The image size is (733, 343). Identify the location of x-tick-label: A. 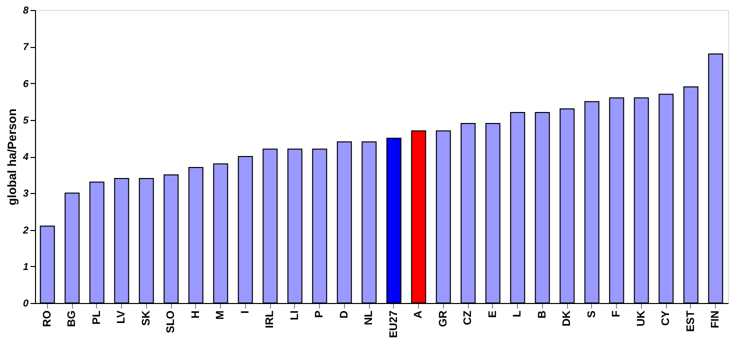
(418, 314).